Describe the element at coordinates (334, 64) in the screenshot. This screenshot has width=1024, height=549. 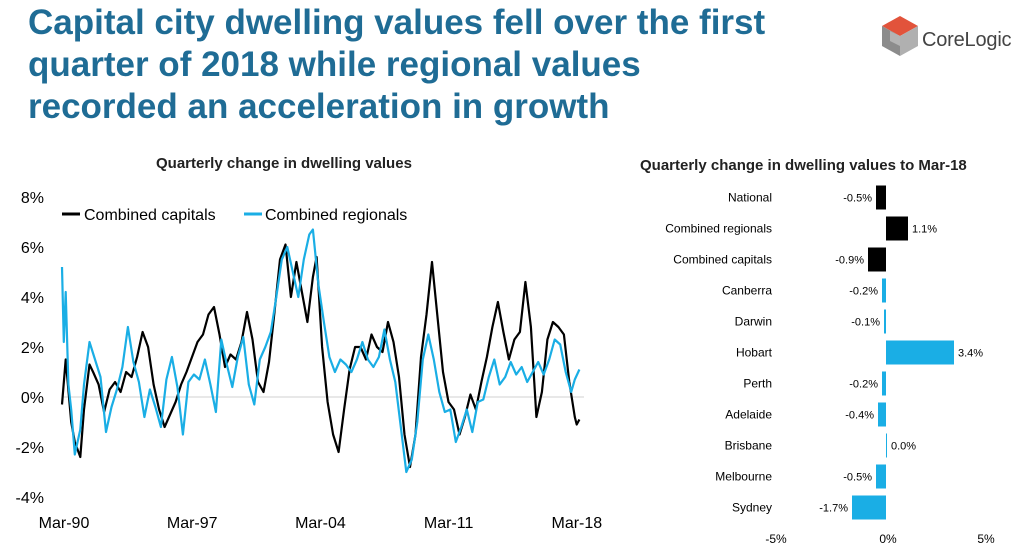
I see `headline-line-2: quarter of 2018 while regional values` at that location.